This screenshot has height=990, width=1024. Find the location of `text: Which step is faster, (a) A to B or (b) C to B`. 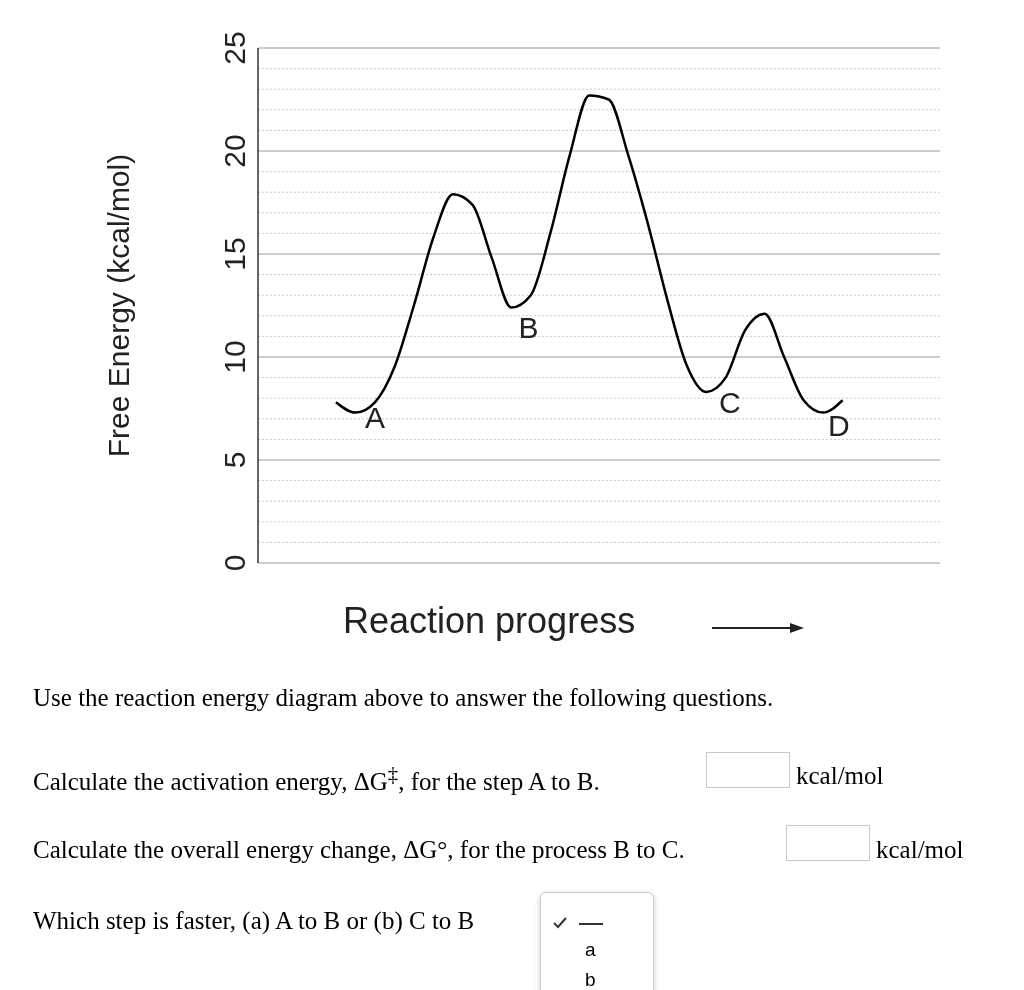

text: Which step is faster, (a) A to B or (b) C to B is located at coordinates (254, 921).